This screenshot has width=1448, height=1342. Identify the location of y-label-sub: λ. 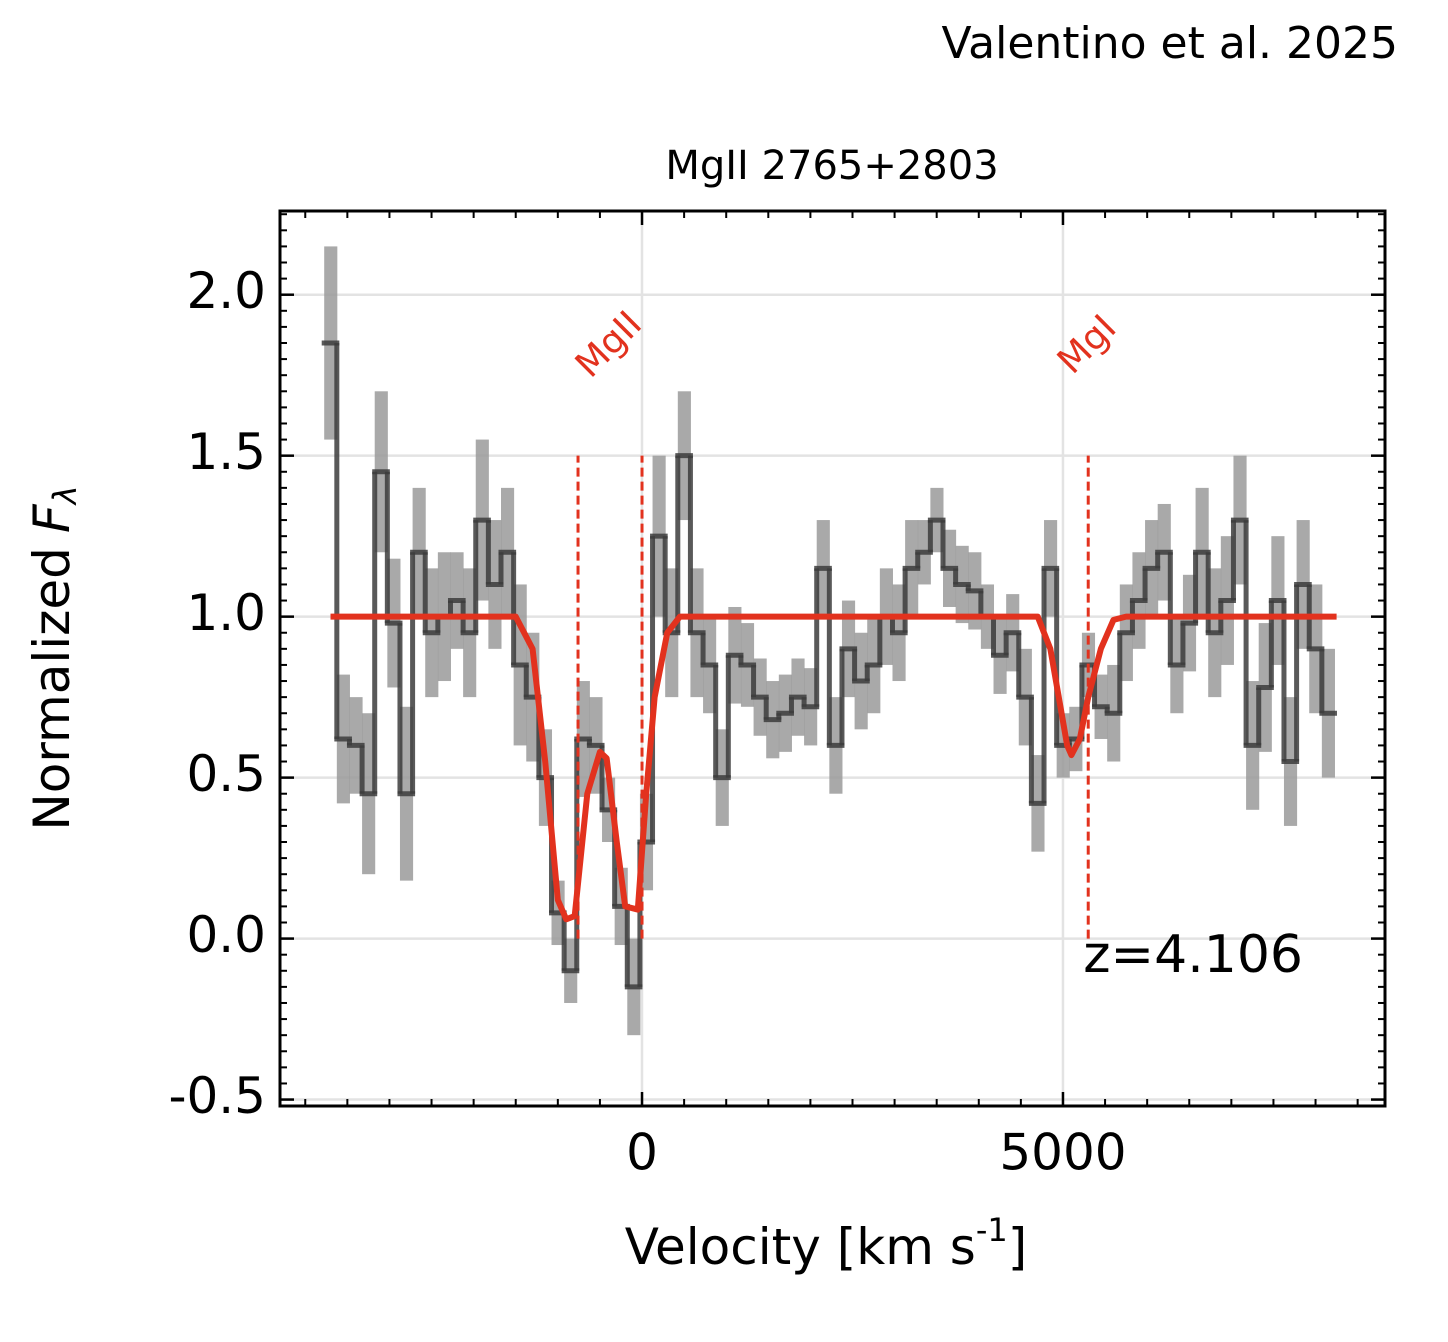
(65, 495).